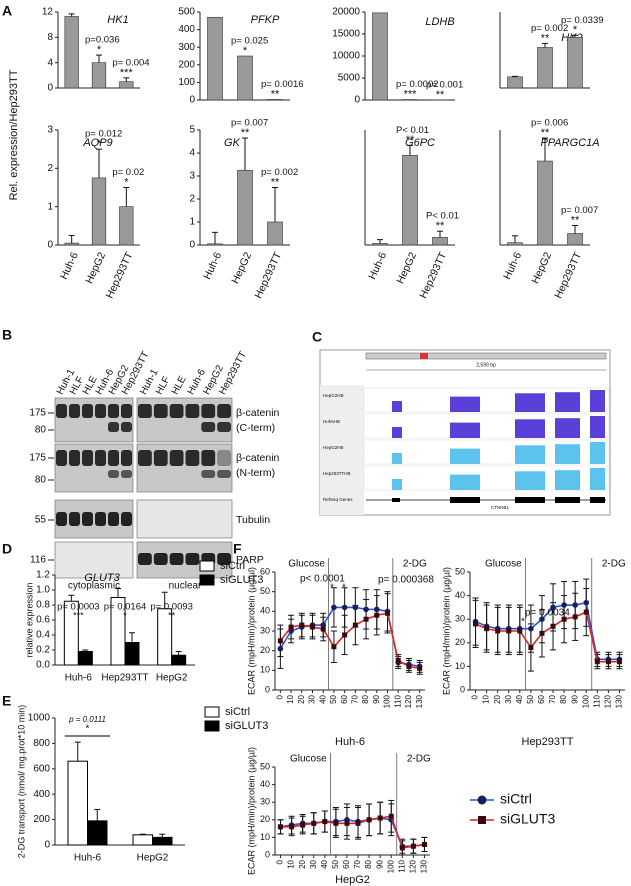  What do you see at coordinates (50, 130) in the screenshot?
I see `y-tick-label: 3` at bounding box center [50, 130].